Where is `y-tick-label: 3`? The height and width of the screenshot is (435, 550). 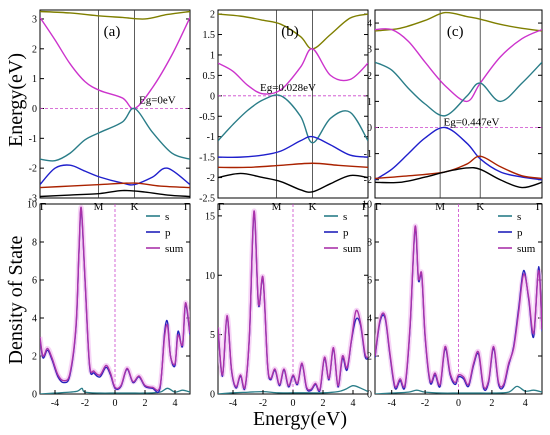 y-tick-label: 3 is located at coordinates (369, 50).